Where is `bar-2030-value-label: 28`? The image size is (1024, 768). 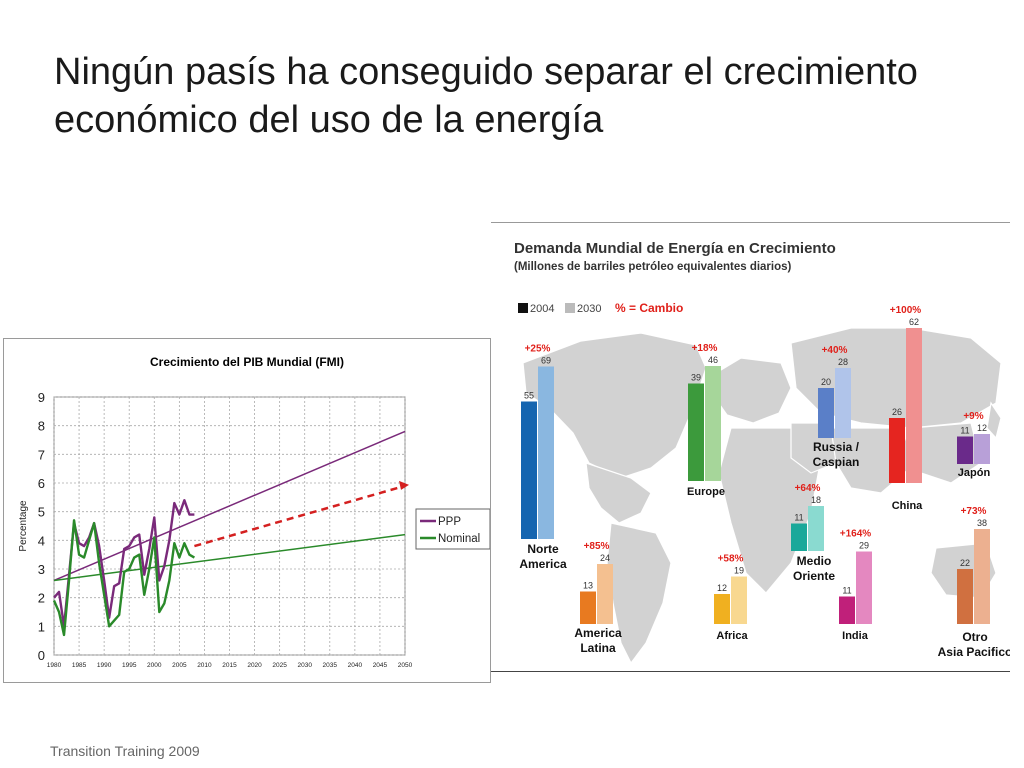 bar-2030-value-label: 28 is located at coordinates (843, 362).